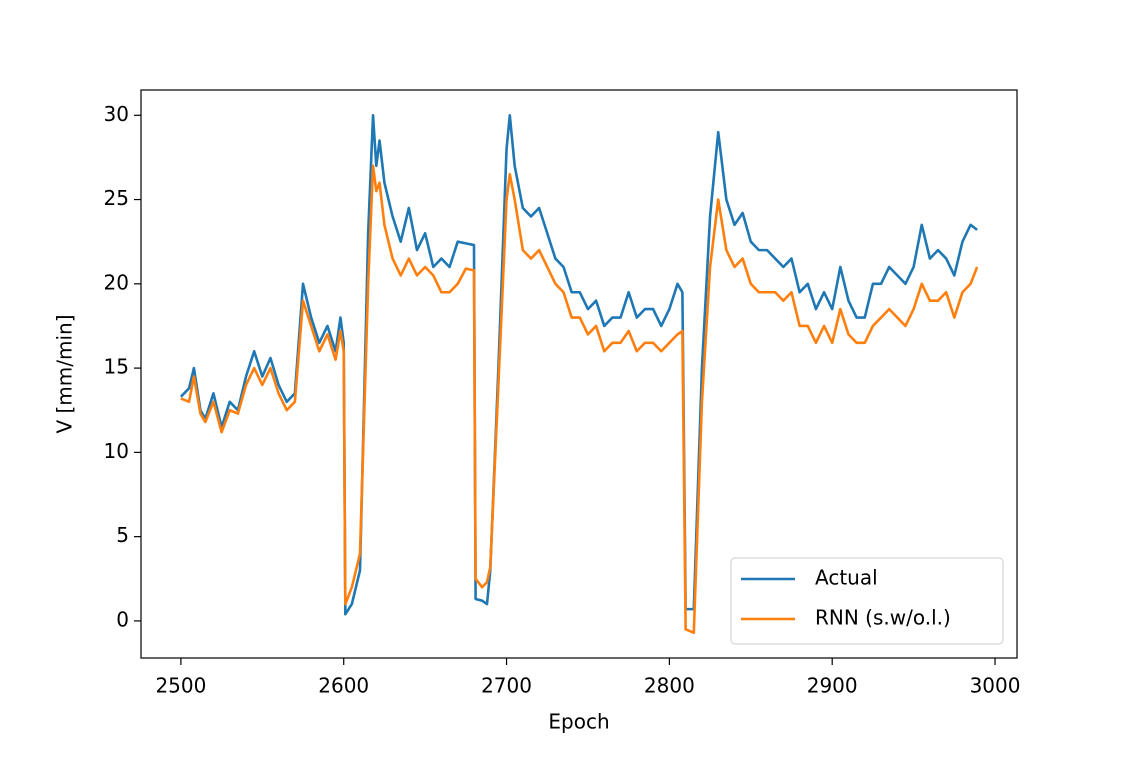  Describe the element at coordinates (832, 686) in the screenshot. I see `x-tick-label: 2900` at that location.